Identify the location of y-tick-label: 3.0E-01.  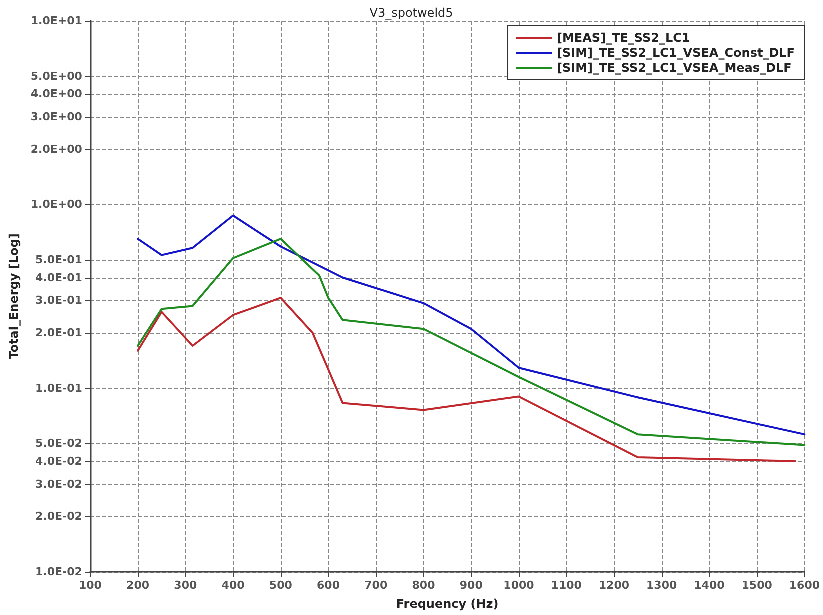
(59, 301).